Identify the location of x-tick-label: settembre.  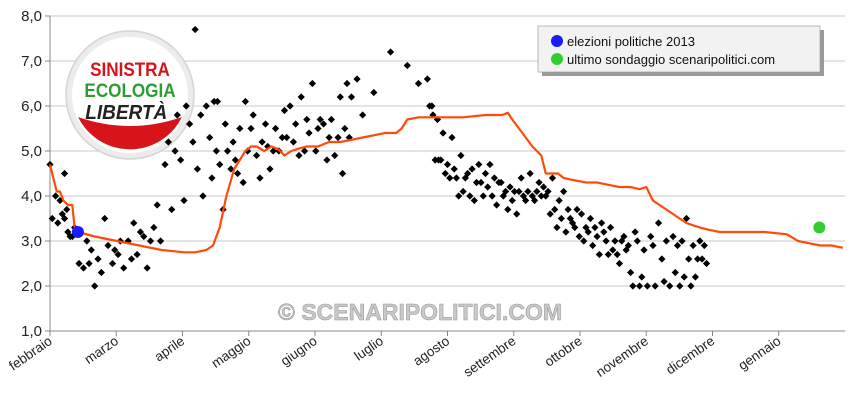
(490, 356).